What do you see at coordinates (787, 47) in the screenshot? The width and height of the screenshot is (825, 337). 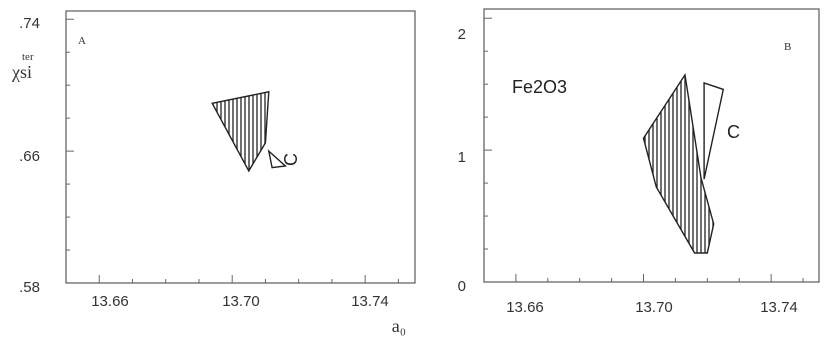 I see `panel-letter-b: B` at bounding box center [787, 47].